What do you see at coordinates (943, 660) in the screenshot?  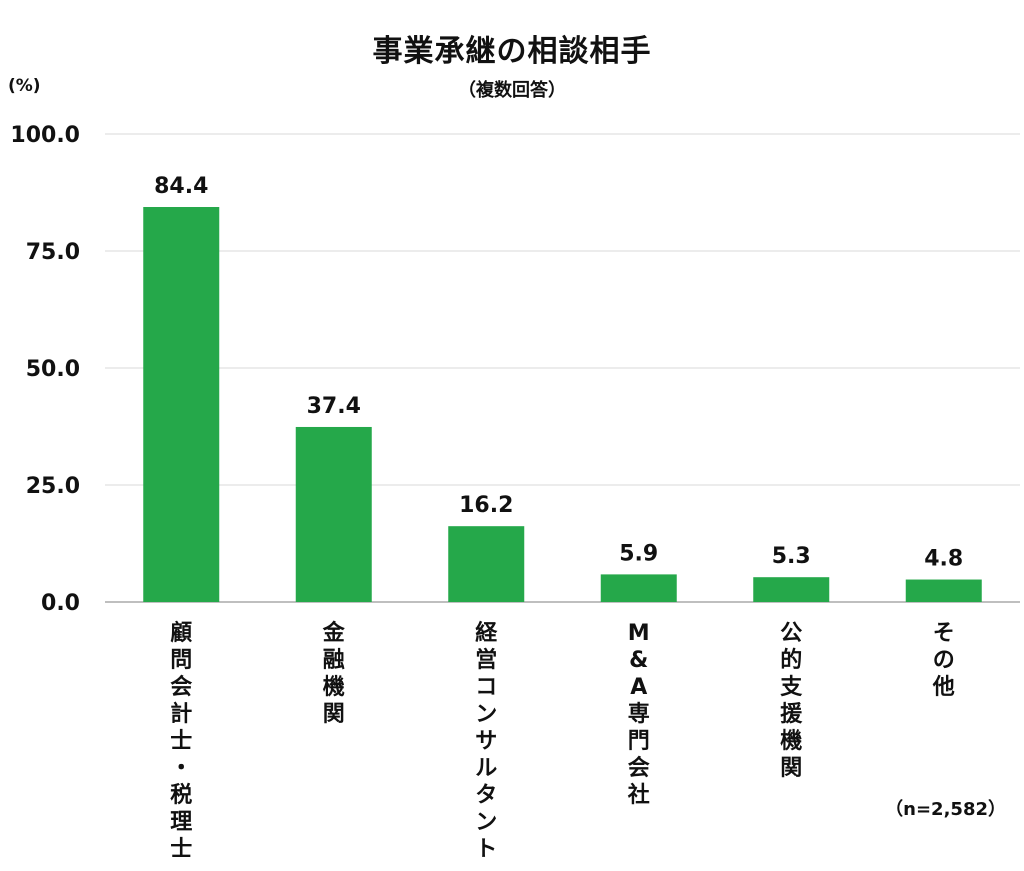 I see `x-tick-label: その他` at bounding box center [943, 660].